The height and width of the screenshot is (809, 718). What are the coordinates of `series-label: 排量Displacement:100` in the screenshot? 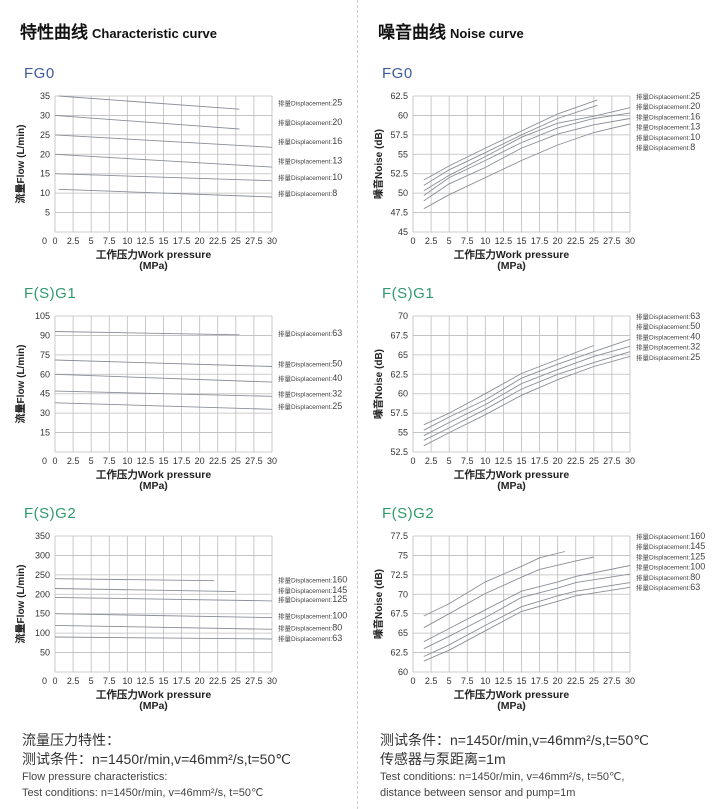 It's located at (312, 616).